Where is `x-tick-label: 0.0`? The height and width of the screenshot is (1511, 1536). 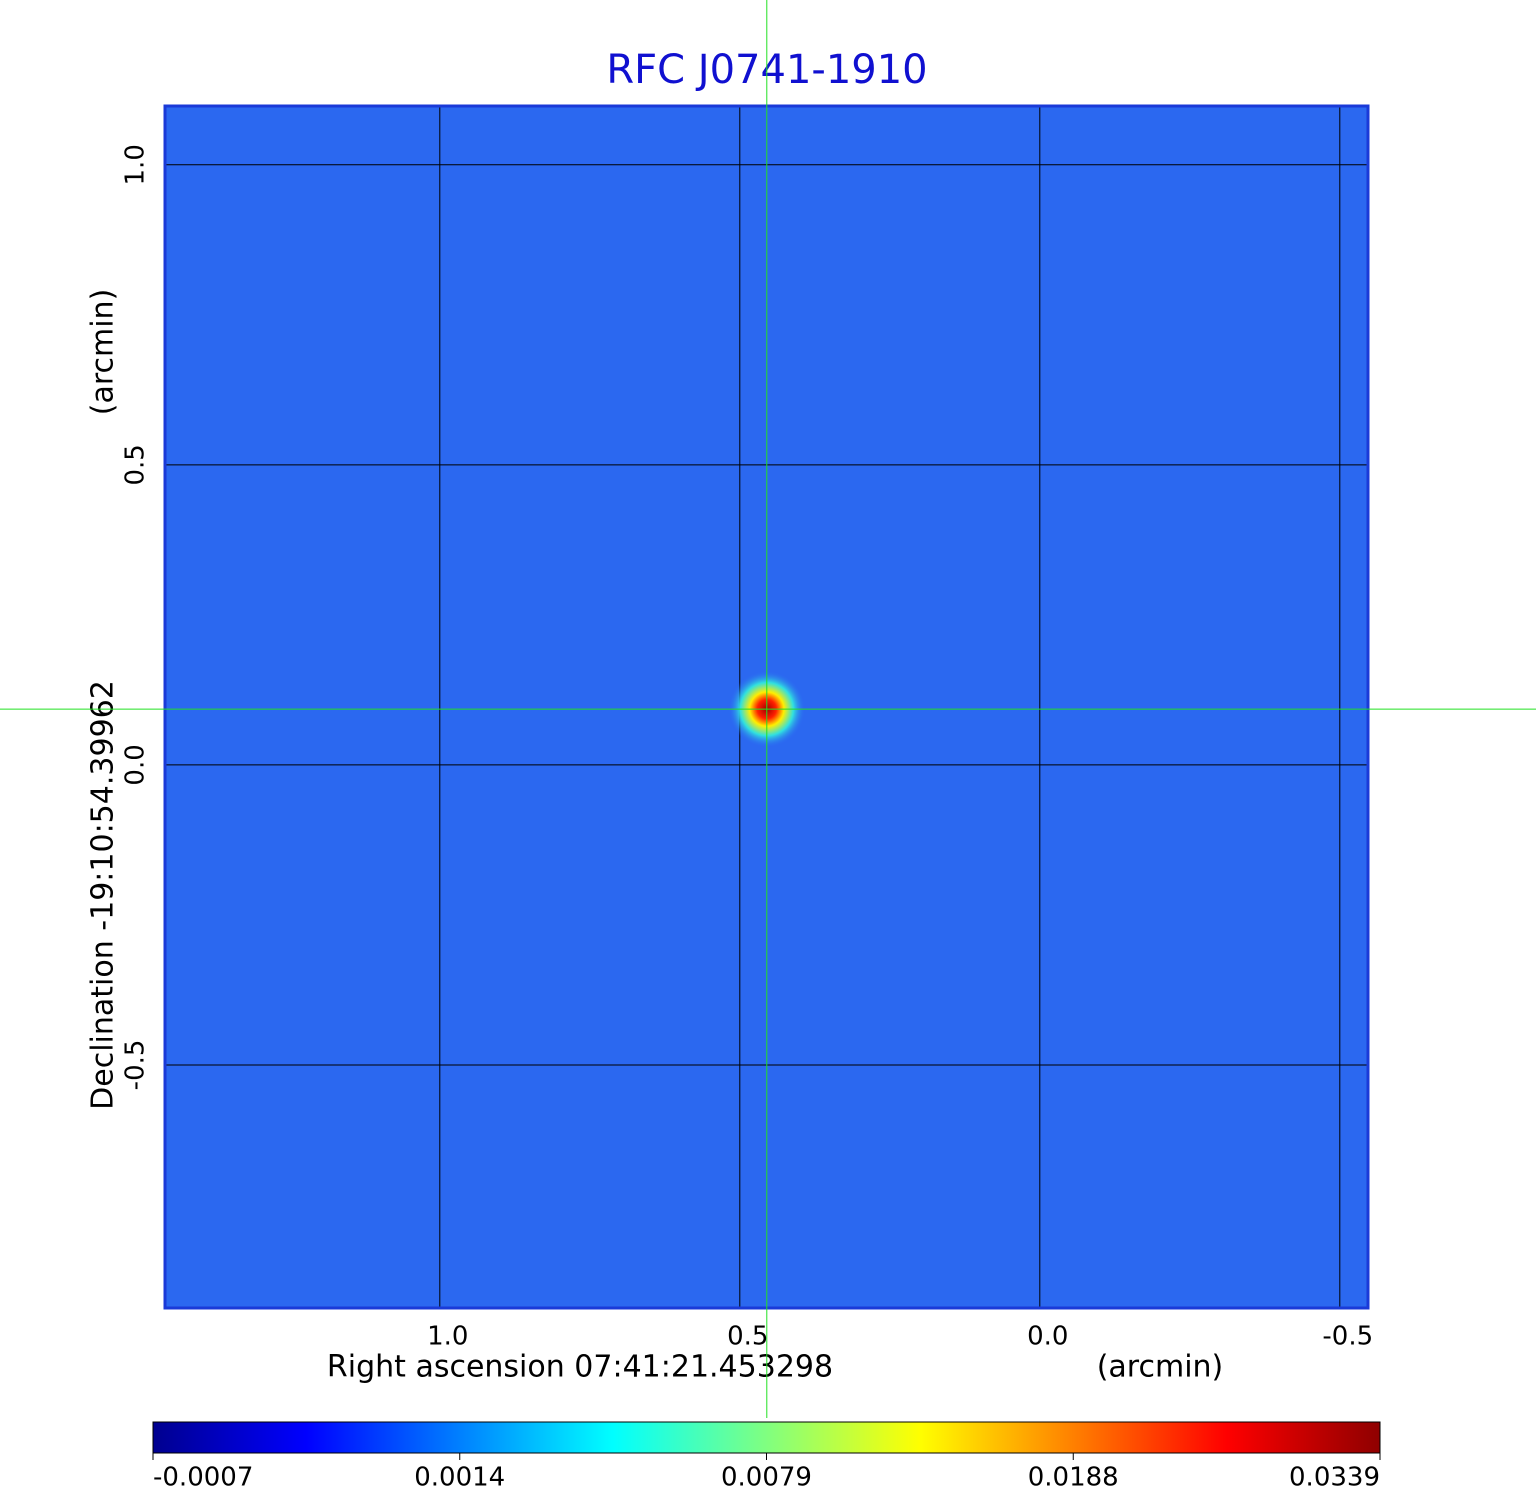 x-tick-label: 0.0 is located at coordinates (1047, 1337).